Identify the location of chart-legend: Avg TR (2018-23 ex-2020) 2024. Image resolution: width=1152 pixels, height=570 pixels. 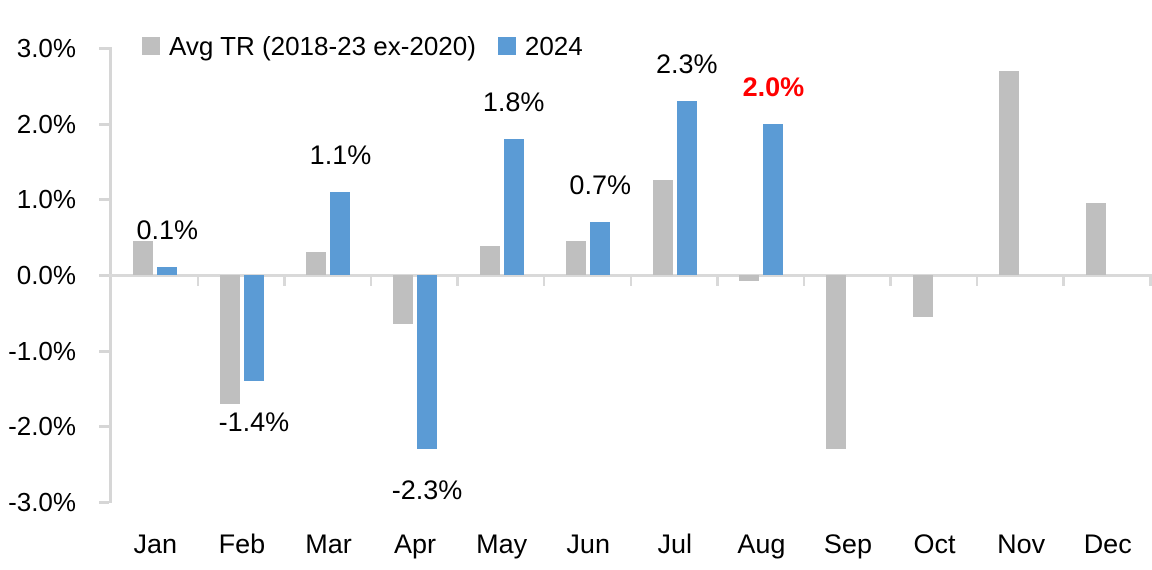
(362, 46).